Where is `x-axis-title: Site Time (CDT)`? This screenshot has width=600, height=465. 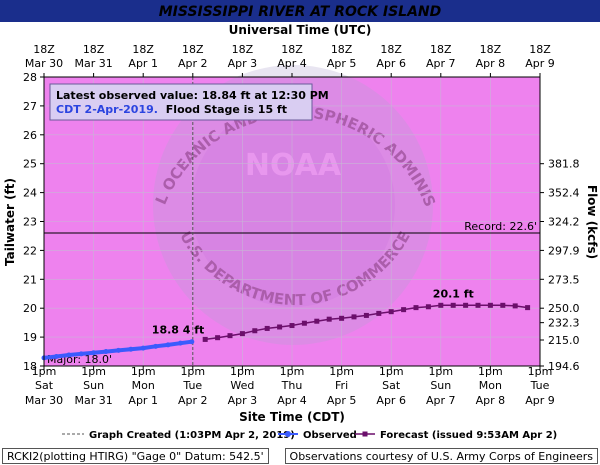 x-axis-title: Site Time (CDT) is located at coordinates (292, 417).